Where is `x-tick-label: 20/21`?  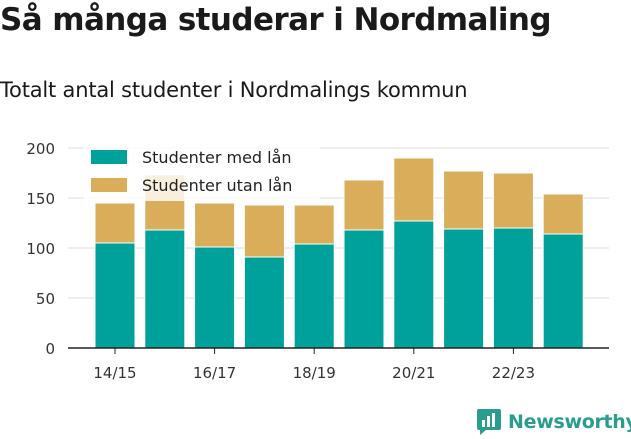 x-tick-label: 20/21 is located at coordinates (413, 373).